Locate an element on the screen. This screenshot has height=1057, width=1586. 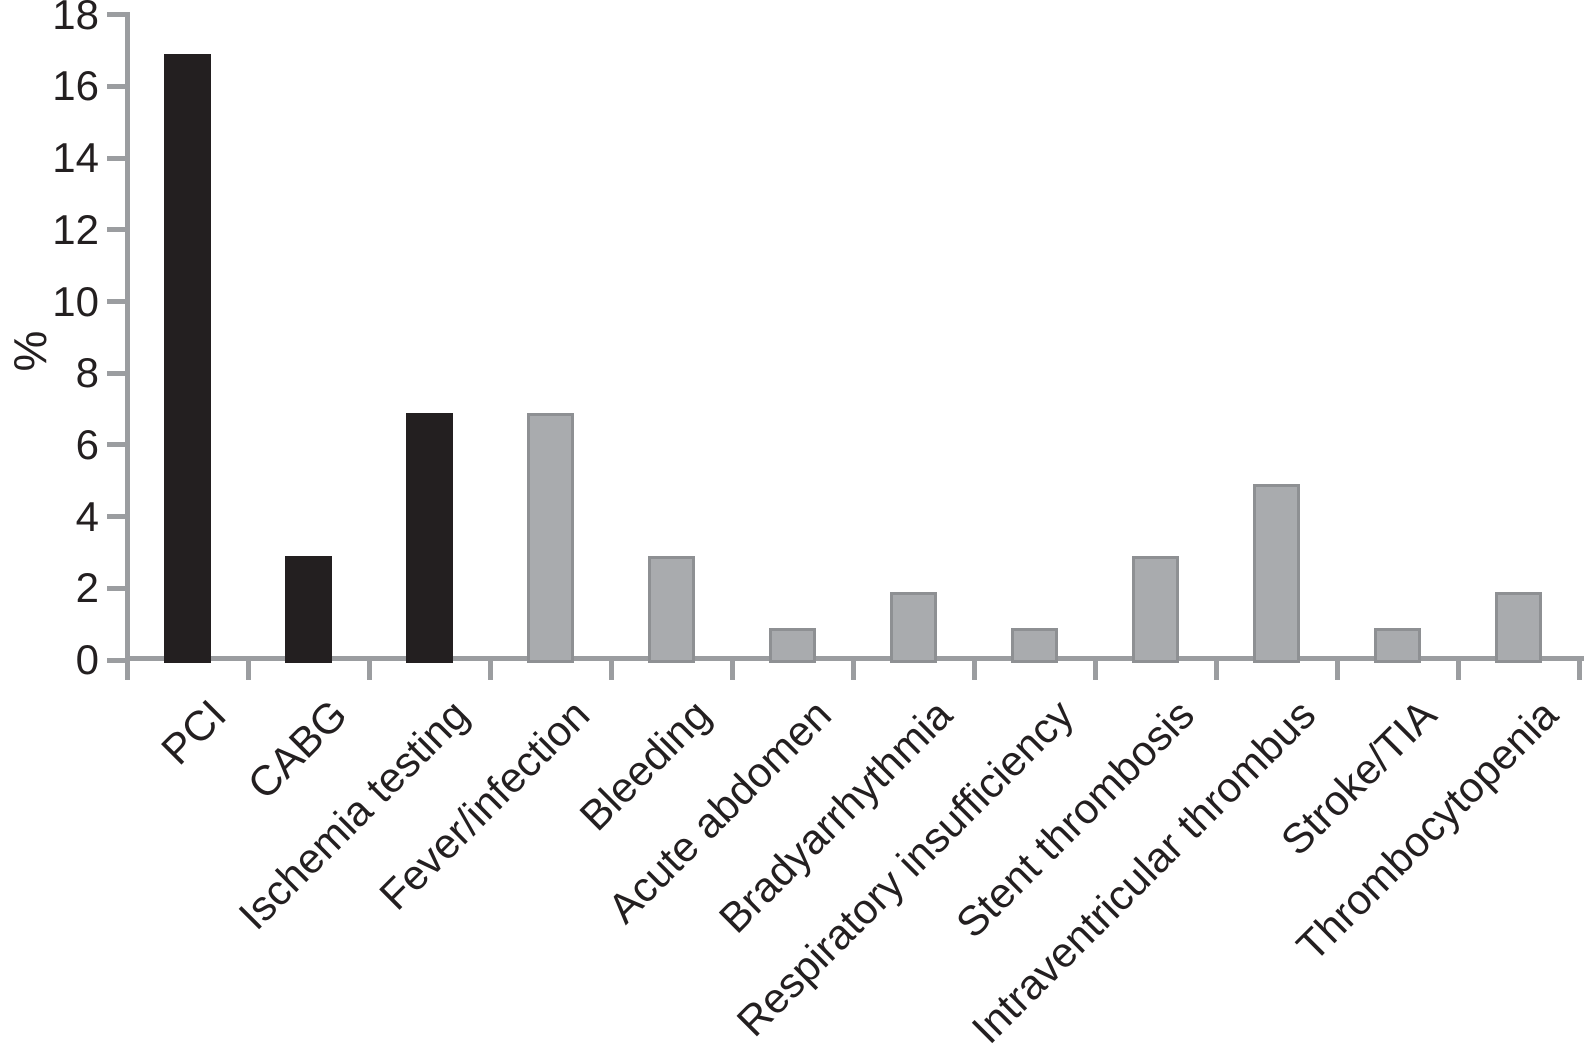
y-tick-label: 14 is located at coordinates (75, 158).